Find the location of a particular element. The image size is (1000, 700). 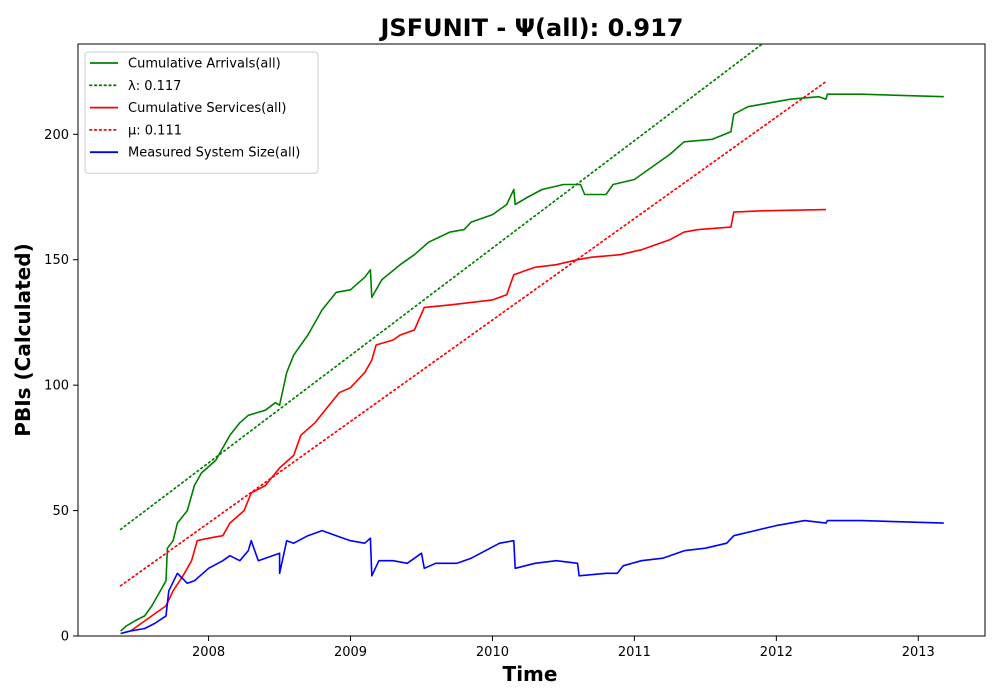

x-axis-ticks: 2008 2009 2010 2011 2012 2013 is located at coordinates (563, 648).